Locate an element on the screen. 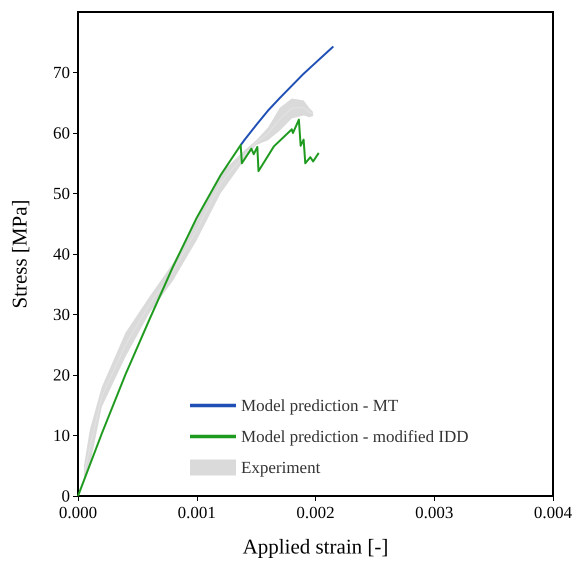 This screenshot has height=567, width=579. x-tick-label: 0.002 is located at coordinates (315, 512).